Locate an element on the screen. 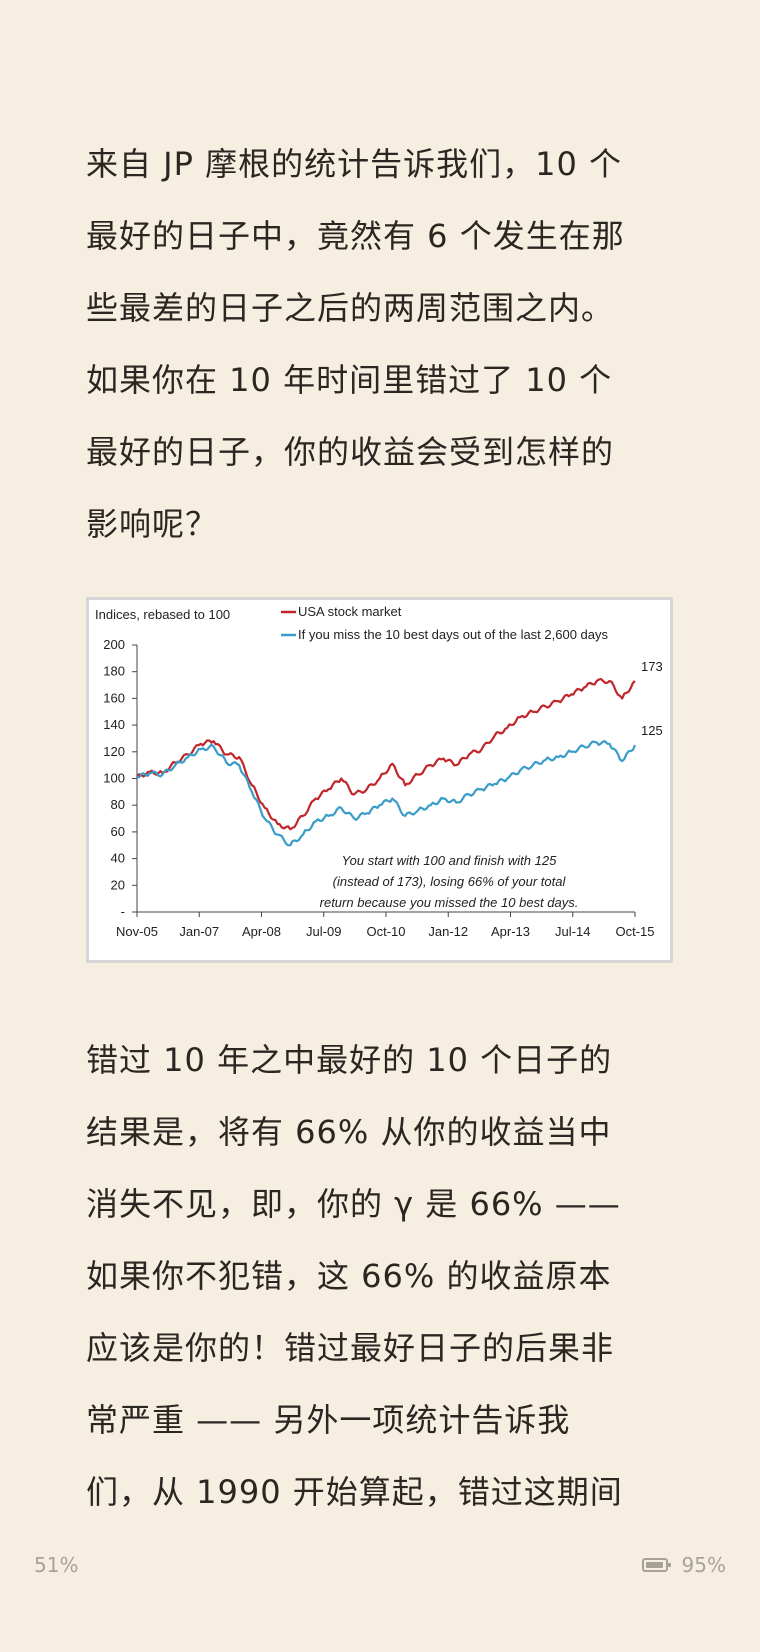 Image resolution: width=760 pixels, height=1652 pixels. x-tick-label: Apr-13 is located at coordinates (510, 931).